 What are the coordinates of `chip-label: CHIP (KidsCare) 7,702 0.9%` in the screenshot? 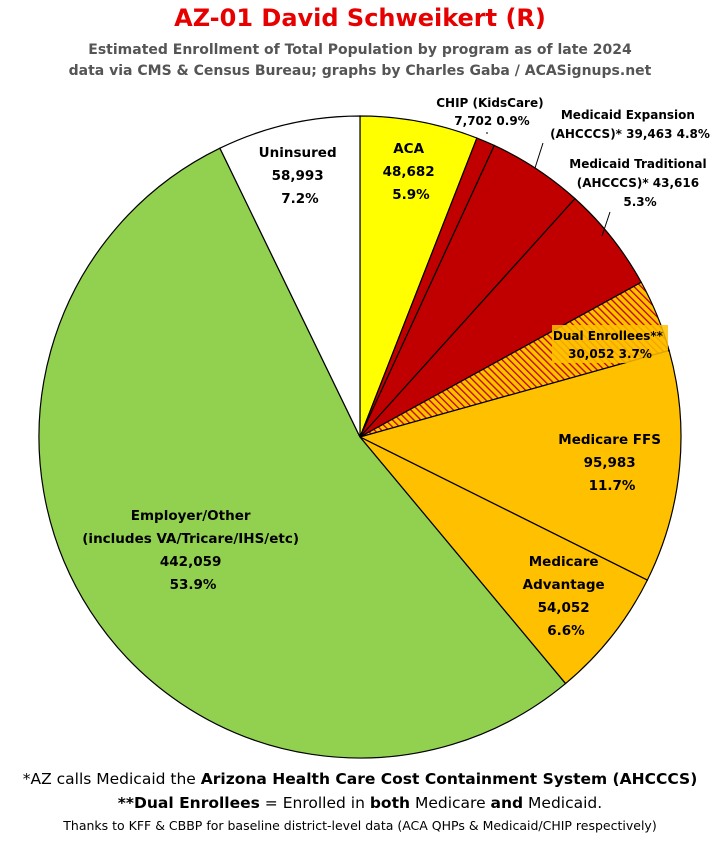 It's located at (492, 112).